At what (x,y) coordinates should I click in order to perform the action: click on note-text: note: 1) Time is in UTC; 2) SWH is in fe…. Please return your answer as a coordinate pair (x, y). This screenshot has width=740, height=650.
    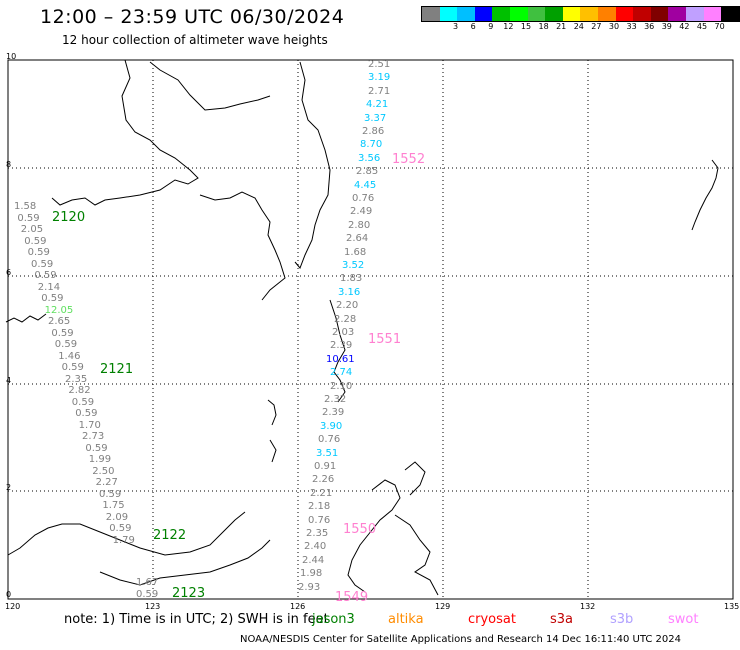
    Looking at the image, I should click on (196, 619).